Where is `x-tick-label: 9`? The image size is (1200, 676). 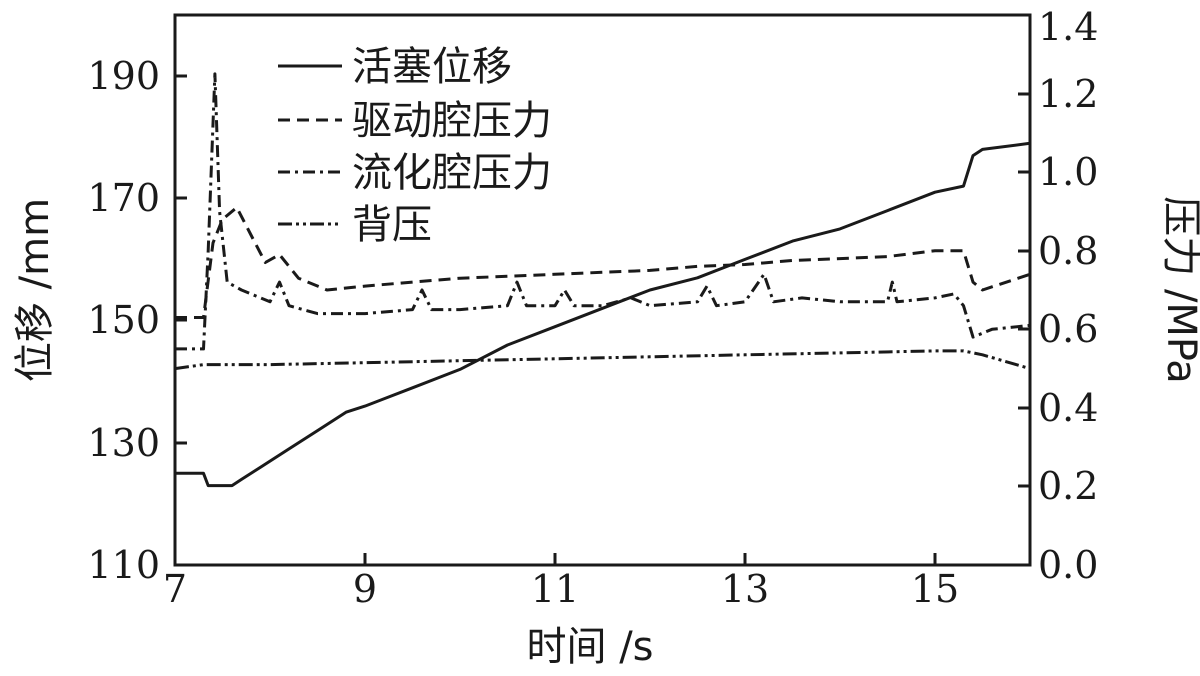
x-tick-label: 9 is located at coordinates (365, 589).